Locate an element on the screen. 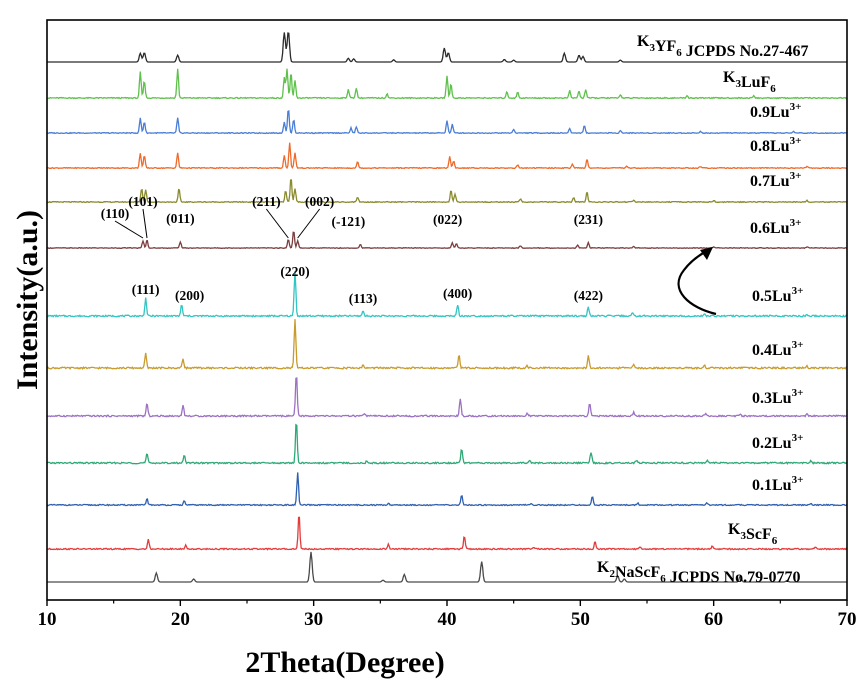  peak-annotation-12: (400) is located at coordinates (457, 293).